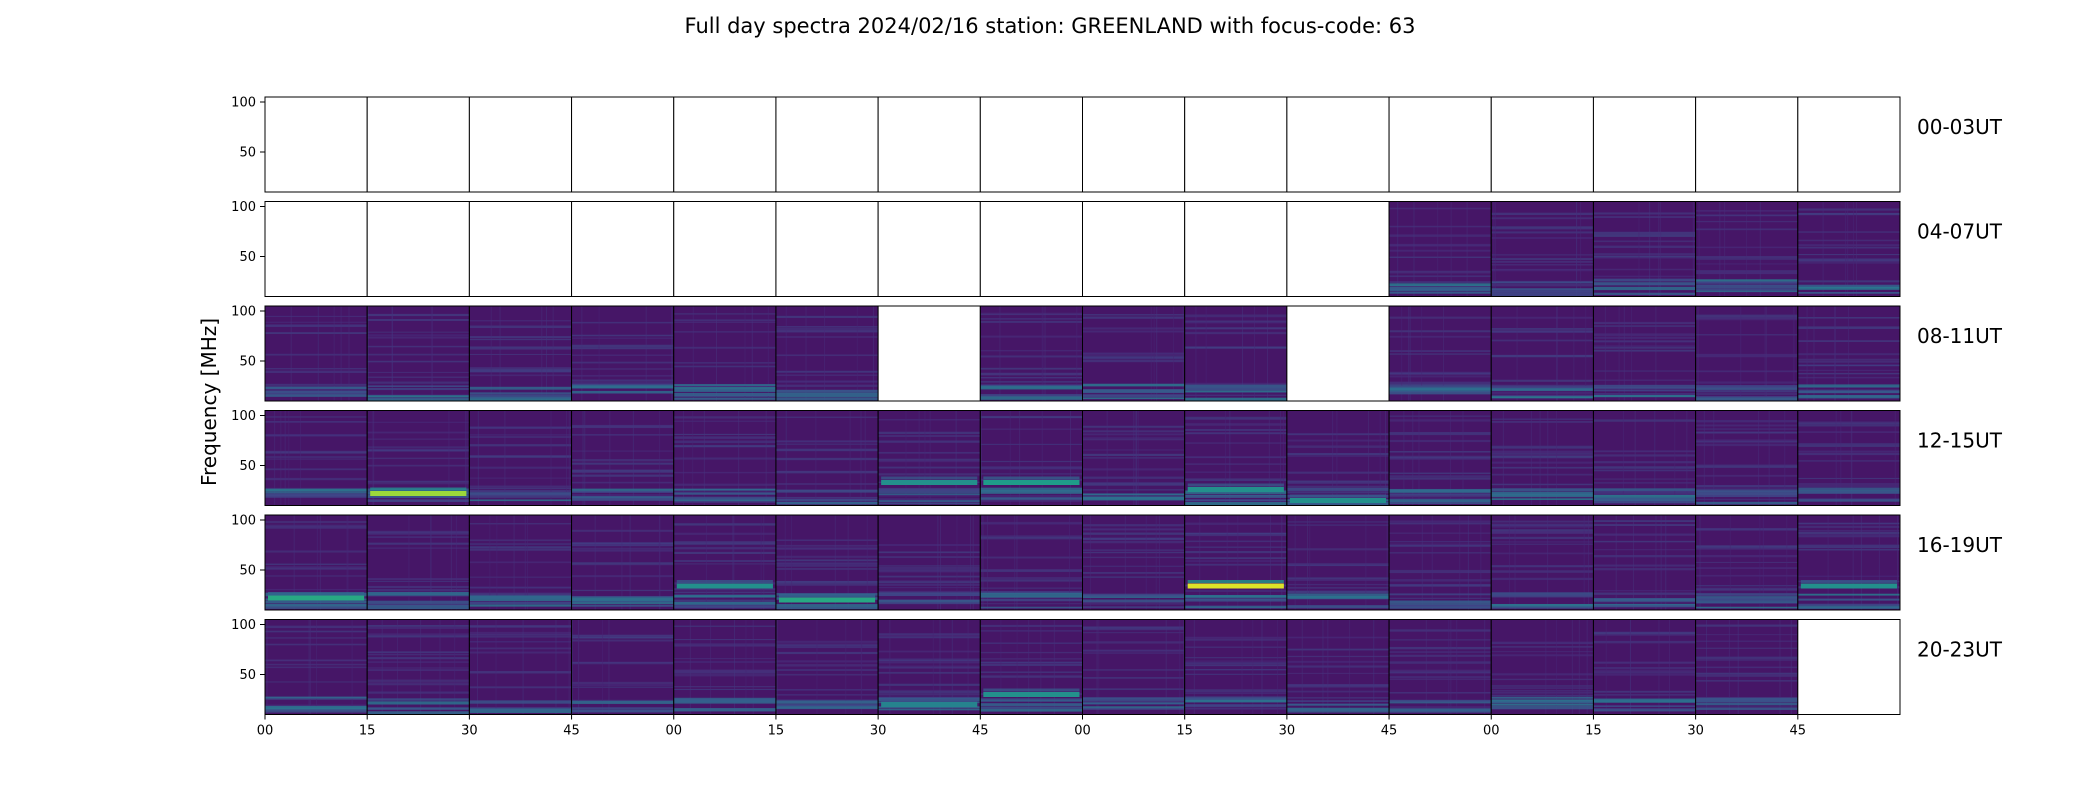  I want to click on spectra-row: 50 100 12-15UT, so click(1117, 457).